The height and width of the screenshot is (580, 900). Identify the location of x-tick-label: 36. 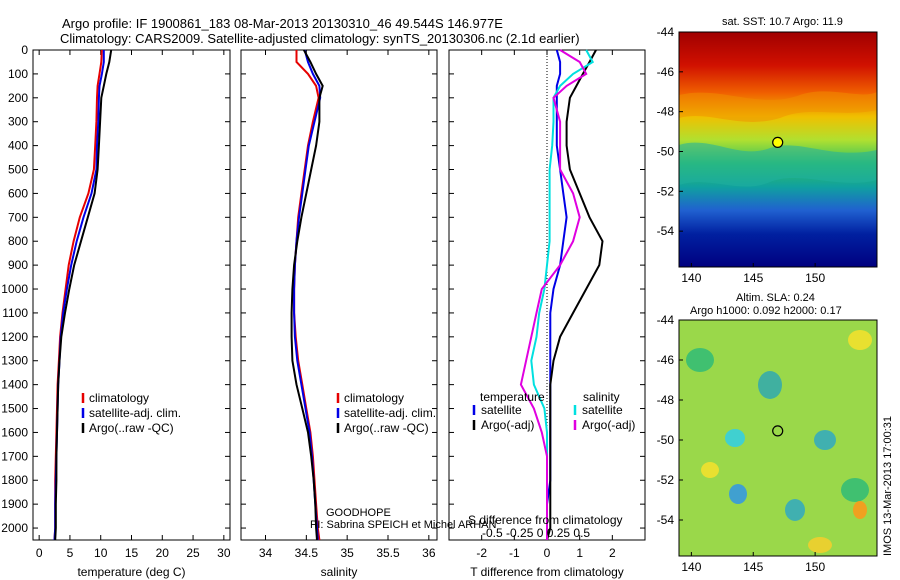
(429, 553).